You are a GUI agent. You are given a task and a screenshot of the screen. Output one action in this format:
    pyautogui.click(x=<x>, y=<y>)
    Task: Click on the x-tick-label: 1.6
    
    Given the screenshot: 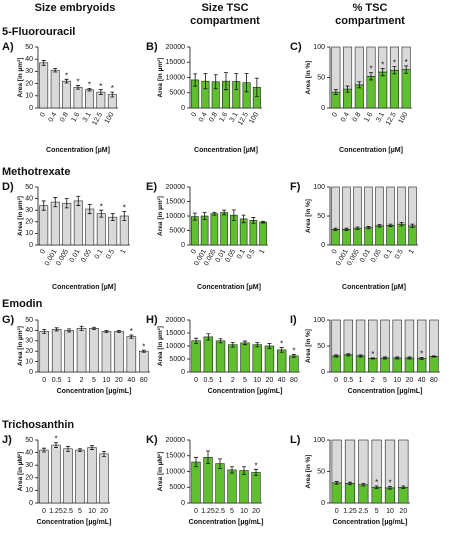 What is the action you would take?
    pyautogui.click(x=75, y=117)
    